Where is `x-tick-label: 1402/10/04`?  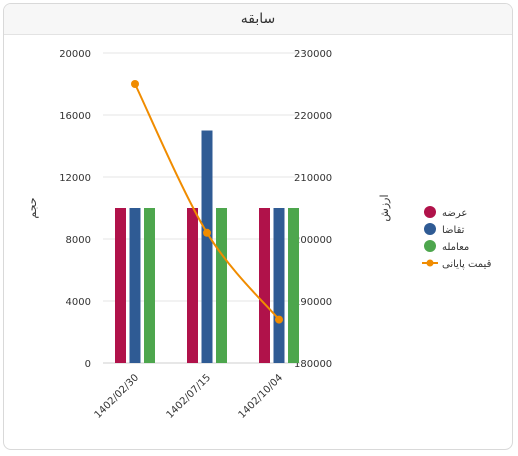 x-tick-label: 1402/10/04 is located at coordinates (261, 396).